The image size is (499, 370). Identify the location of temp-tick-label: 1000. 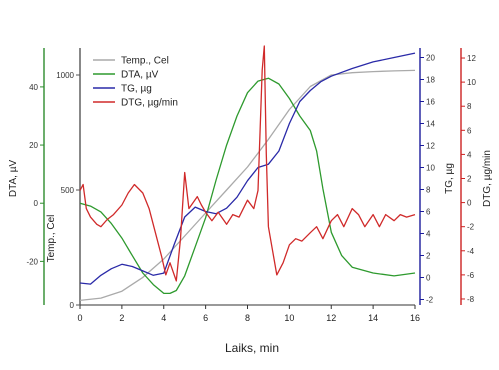
(65, 75).